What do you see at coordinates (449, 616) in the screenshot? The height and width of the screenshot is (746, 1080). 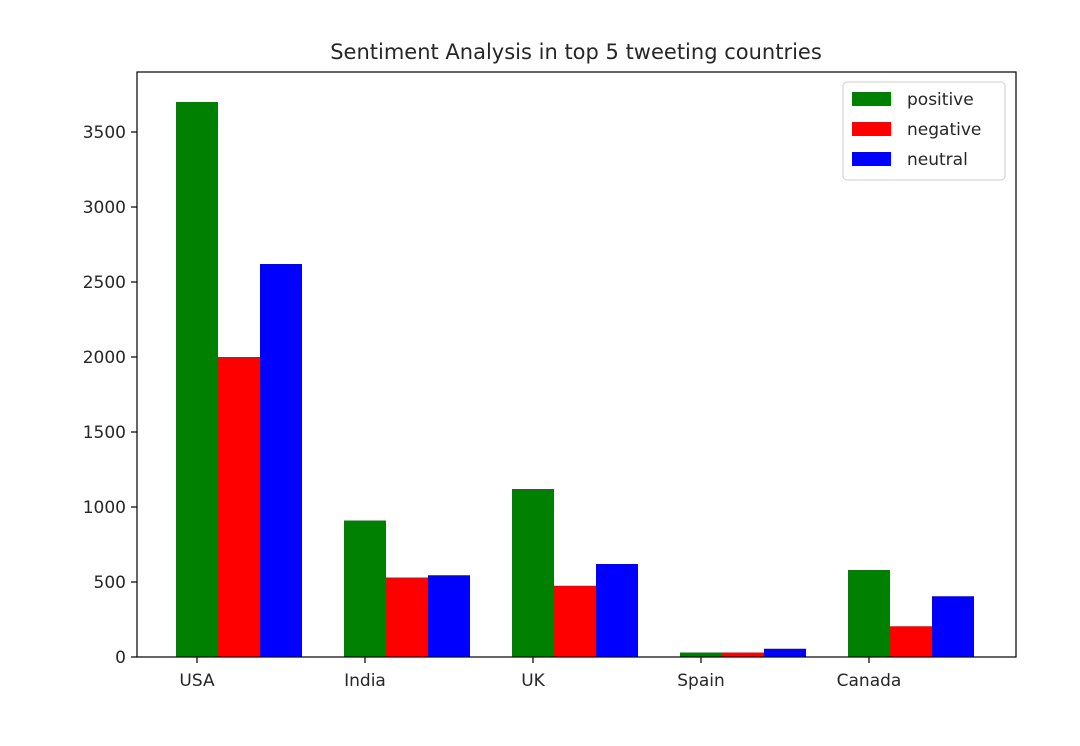 I see `bar-neutral-india` at bounding box center [449, 616].